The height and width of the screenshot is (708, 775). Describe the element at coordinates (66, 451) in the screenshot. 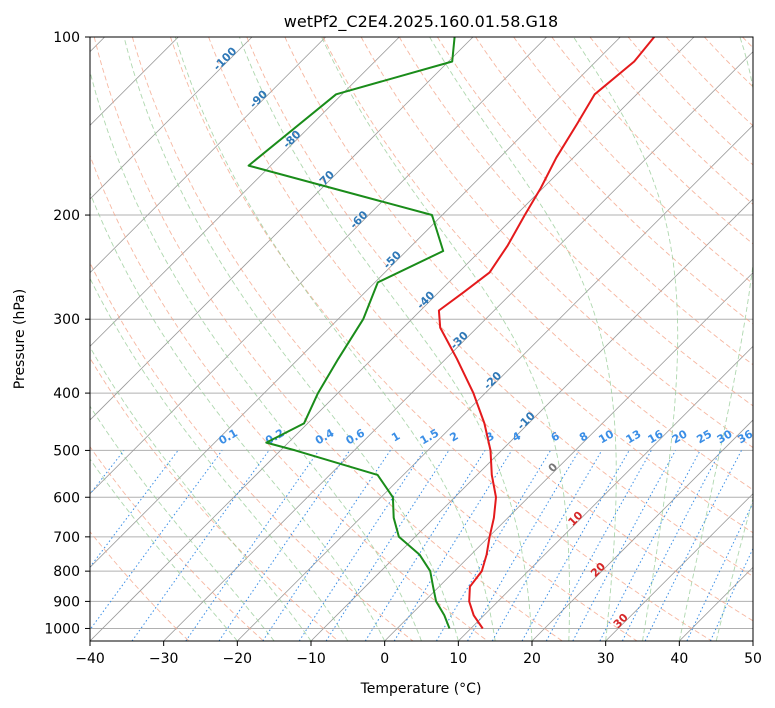

I see `y-tick-label: 500` at that location.